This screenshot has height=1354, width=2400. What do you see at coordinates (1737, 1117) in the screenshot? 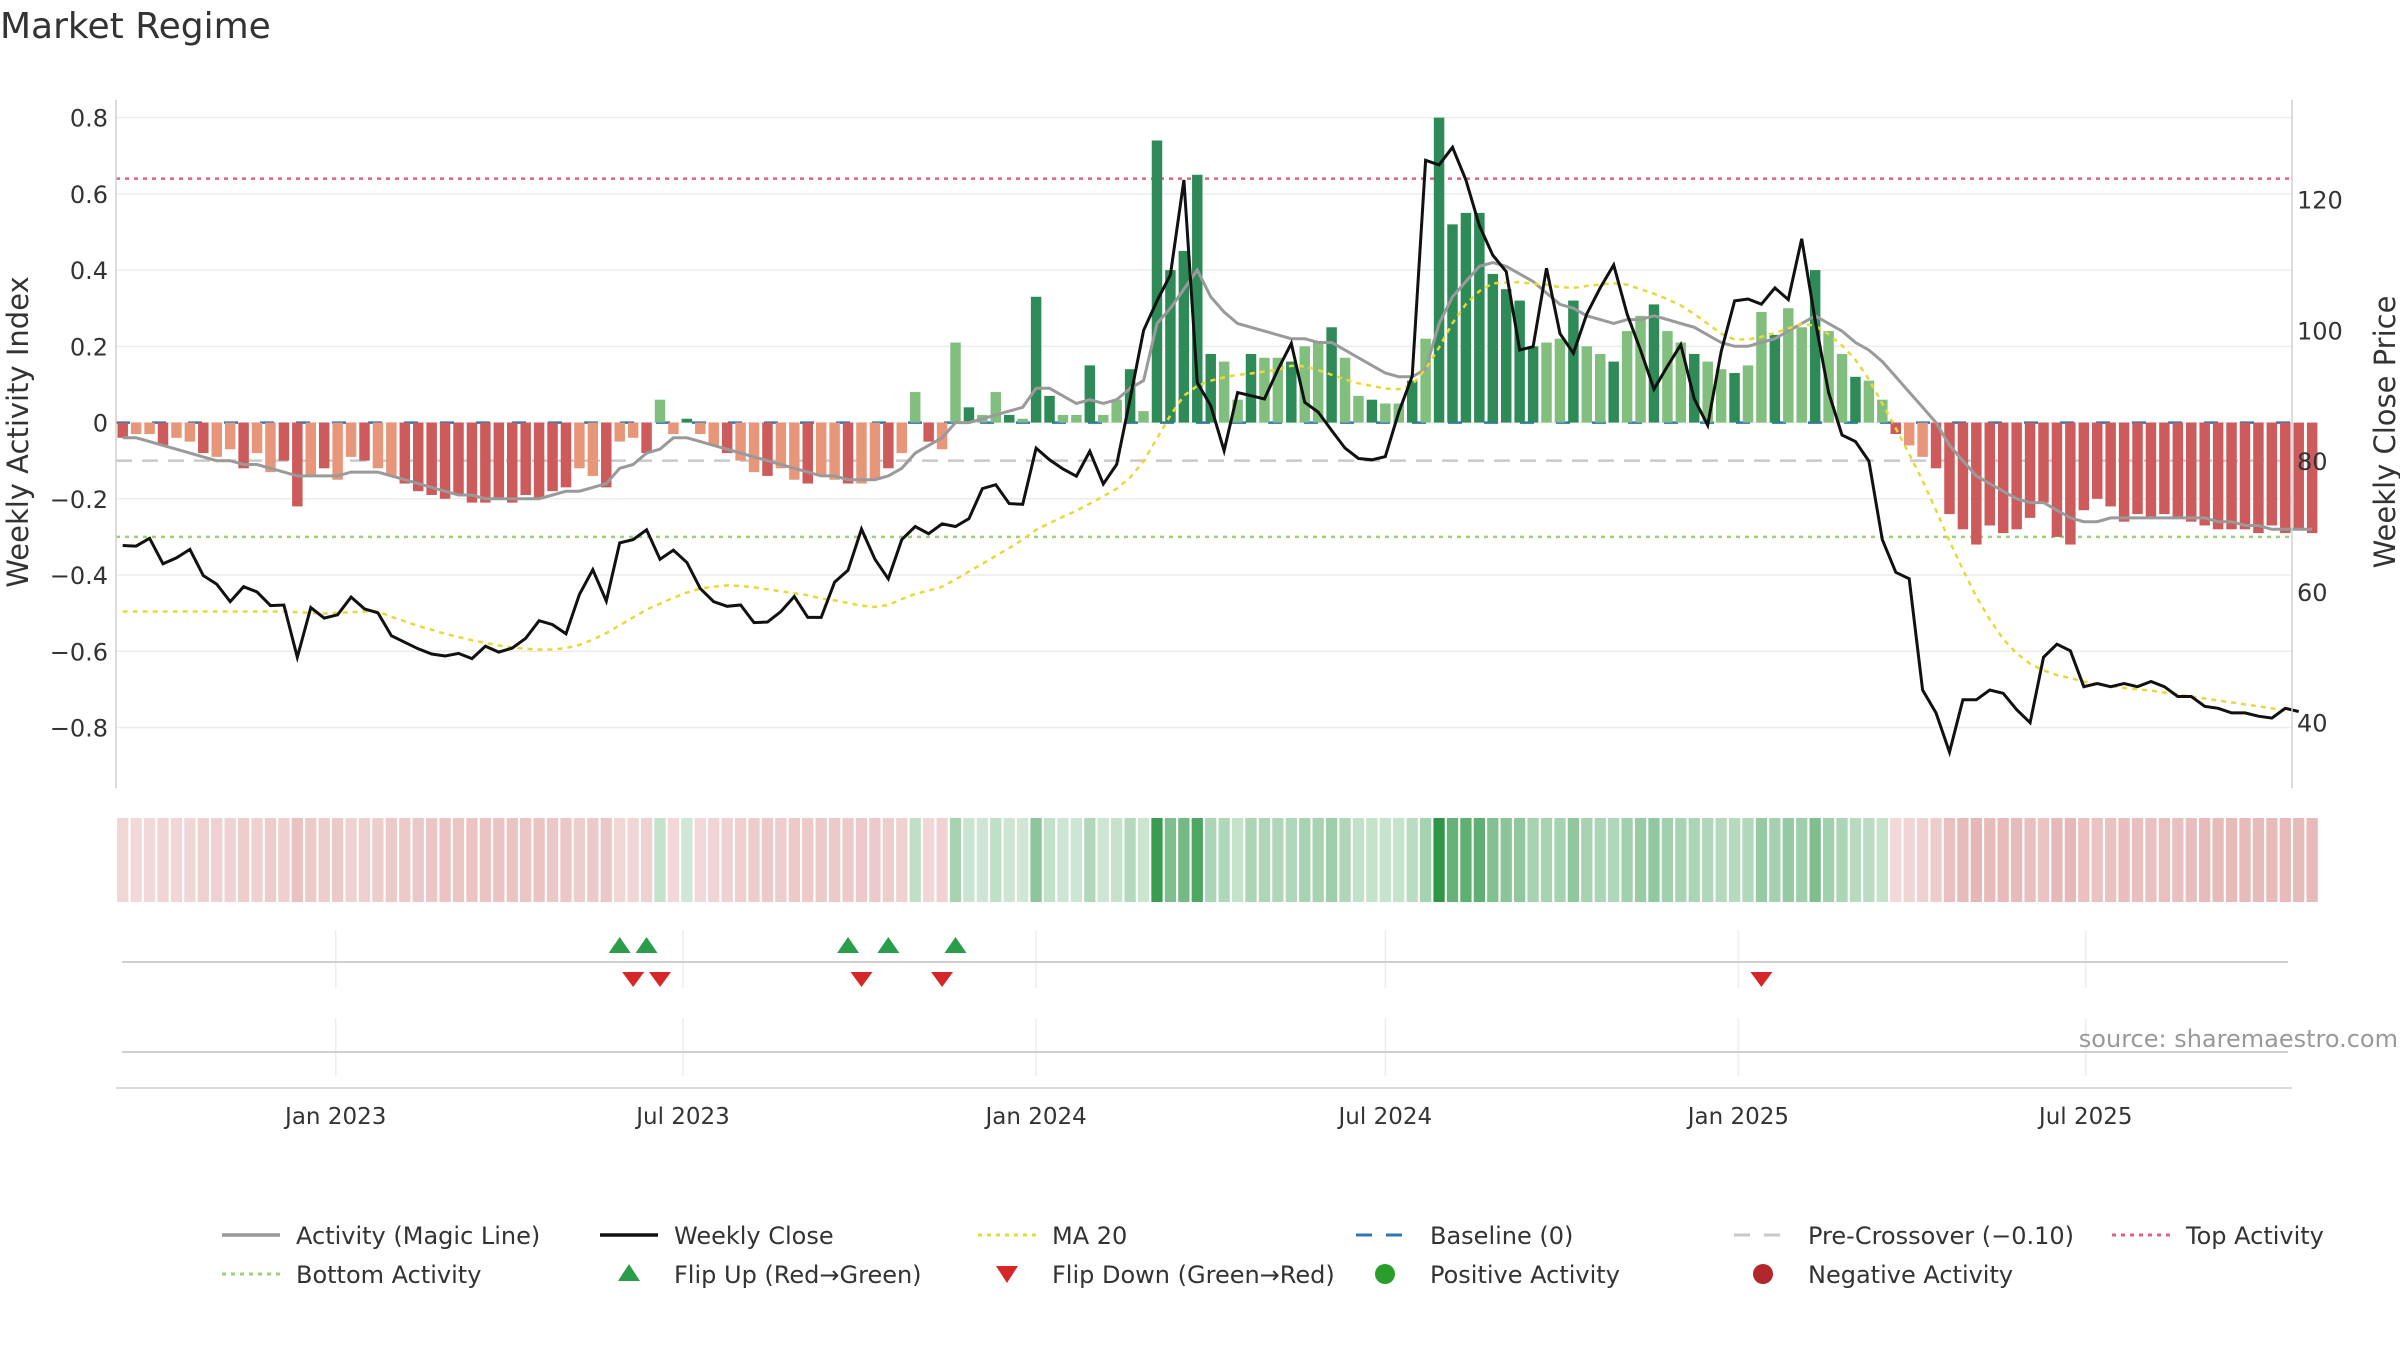
I see `x-tick-label: Jan 2025` at bounding box center [1737, 1117].